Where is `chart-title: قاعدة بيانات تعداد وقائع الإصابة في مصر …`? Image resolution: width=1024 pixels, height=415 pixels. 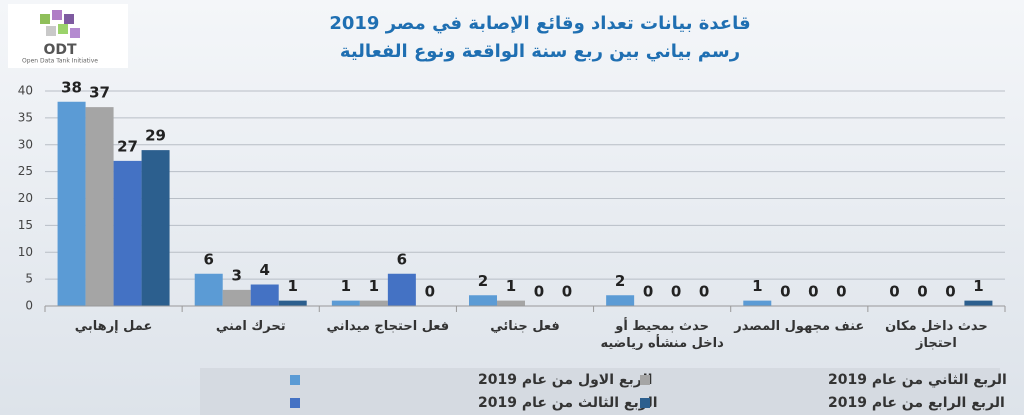 chart-title: قاعدة بيانات تعداد وقائع الإصابة في مصر … is located at coordinates (539, 23).